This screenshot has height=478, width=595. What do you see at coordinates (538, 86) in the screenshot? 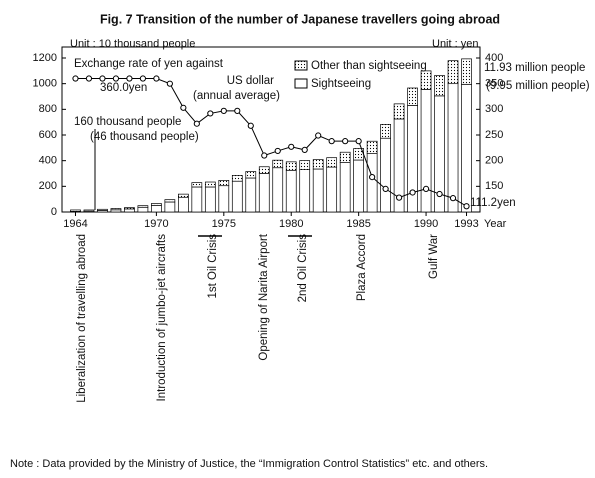
I see `annotation: (9.95 million people)` at bounding box center [538, 86].